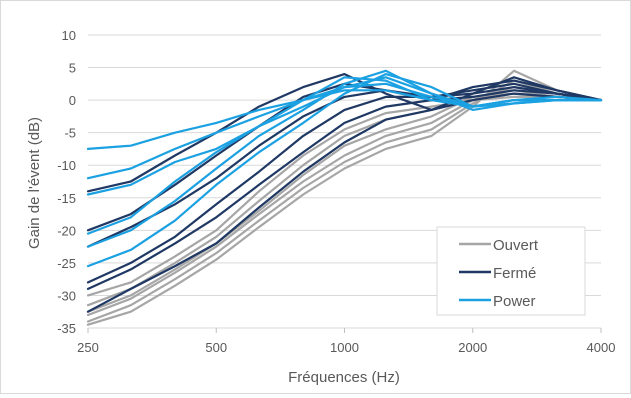  I want to click on y-axis-label: Gain de l'évent (dB), so click(34, 183).